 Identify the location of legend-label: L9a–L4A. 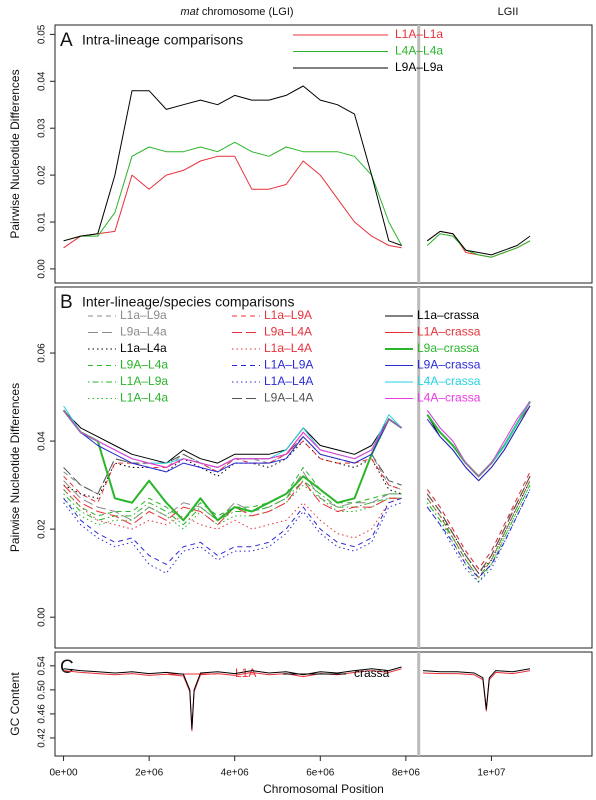
(288, 332).